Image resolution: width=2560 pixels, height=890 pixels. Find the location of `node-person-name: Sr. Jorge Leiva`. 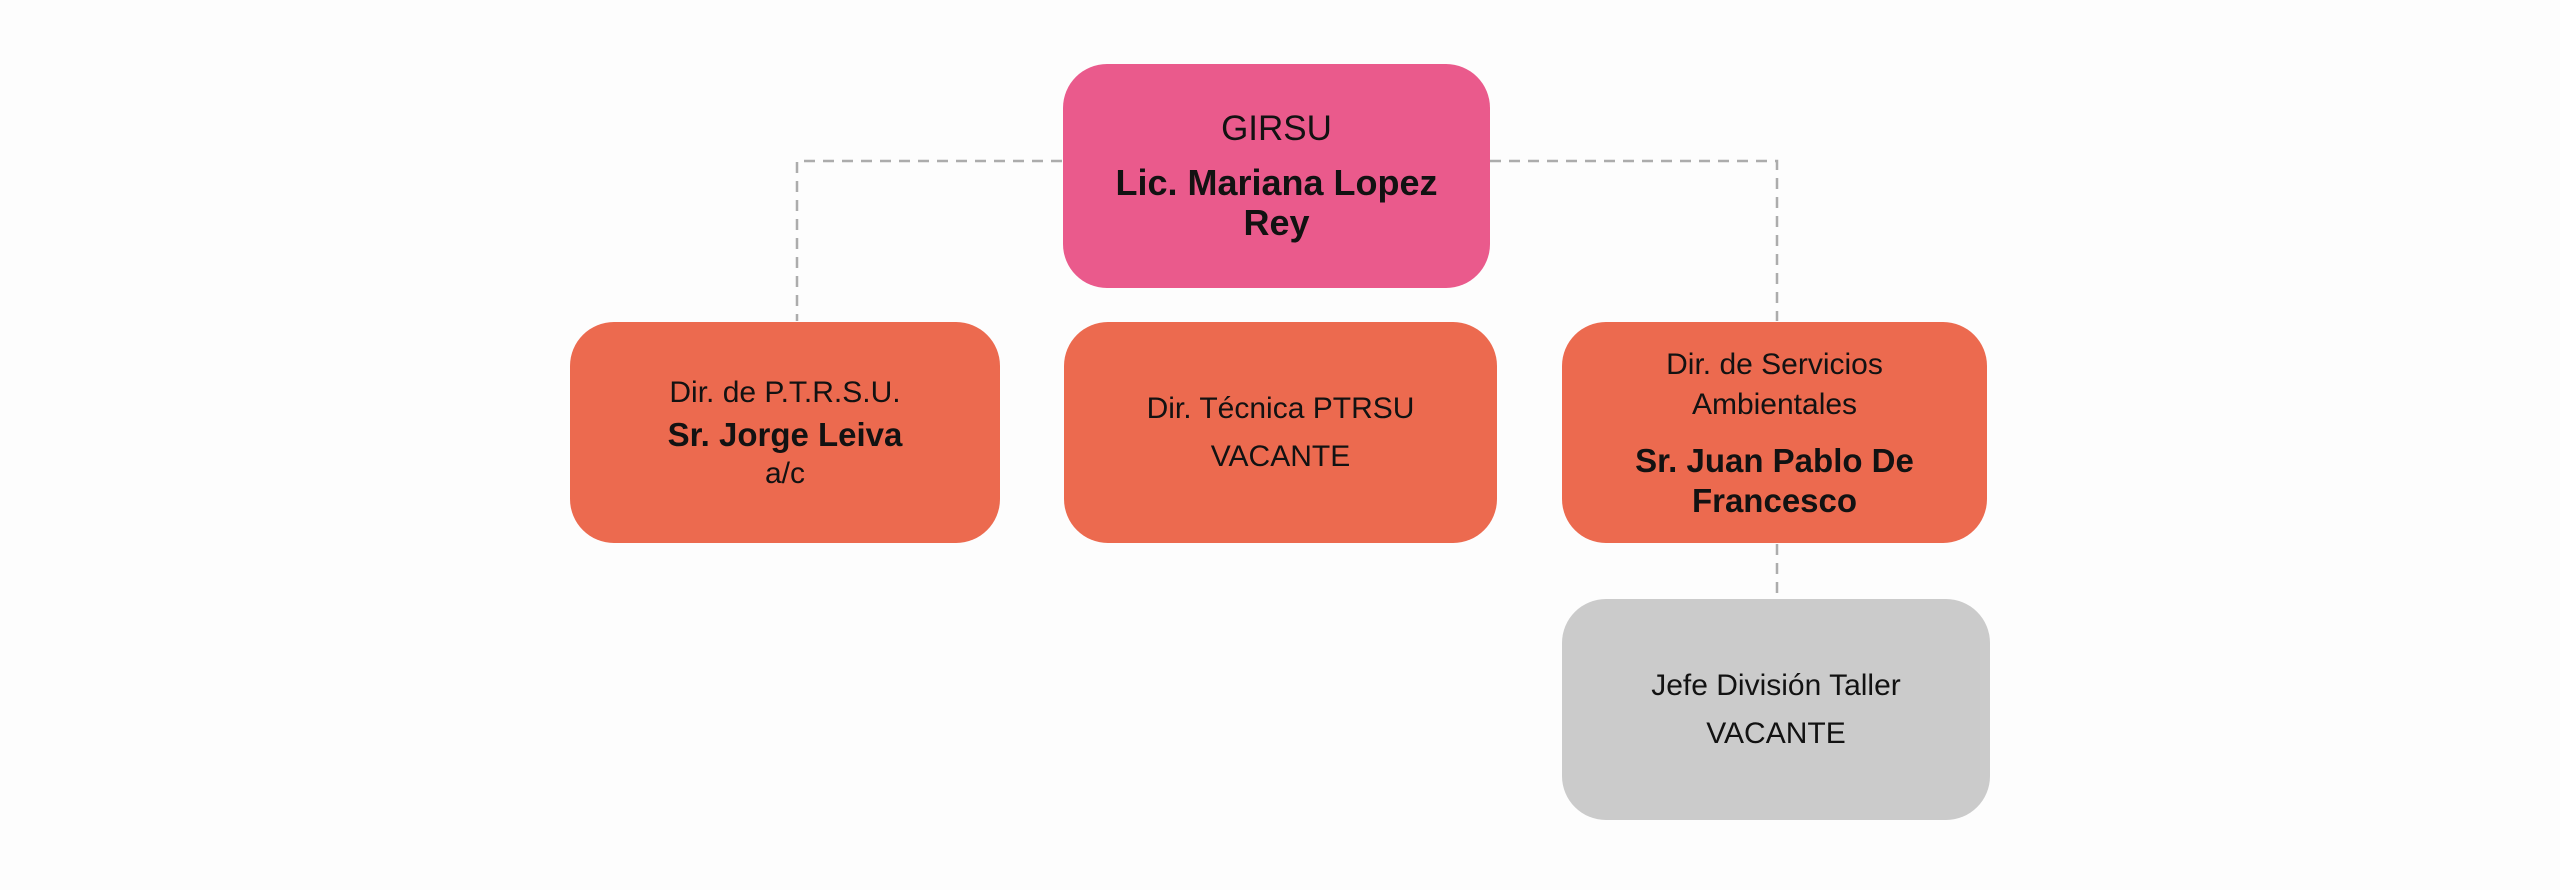

node-person-name: Sr. Jorge Leiva is located at coordinates (785, 434).